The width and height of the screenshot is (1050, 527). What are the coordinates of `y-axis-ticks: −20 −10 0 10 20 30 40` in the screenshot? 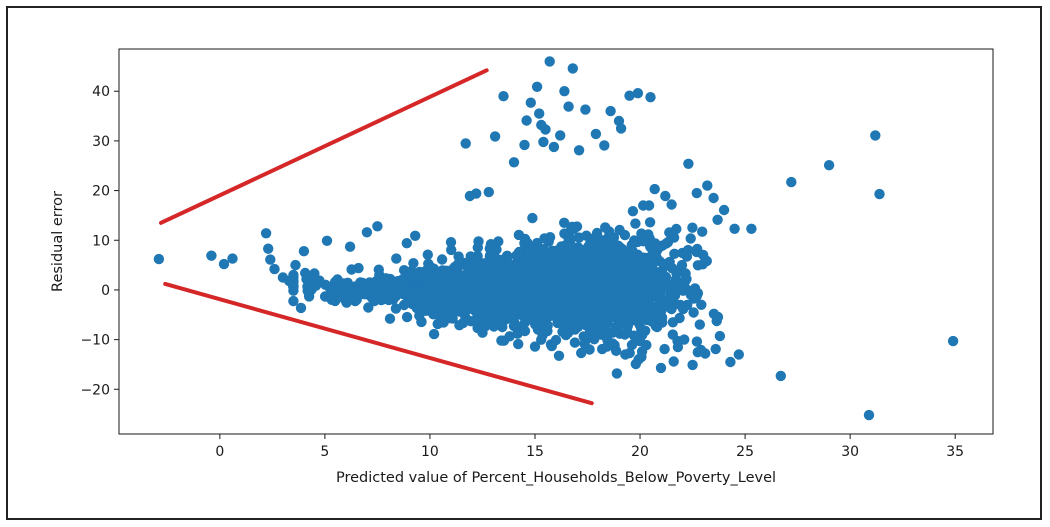 It's located at (99, 241).